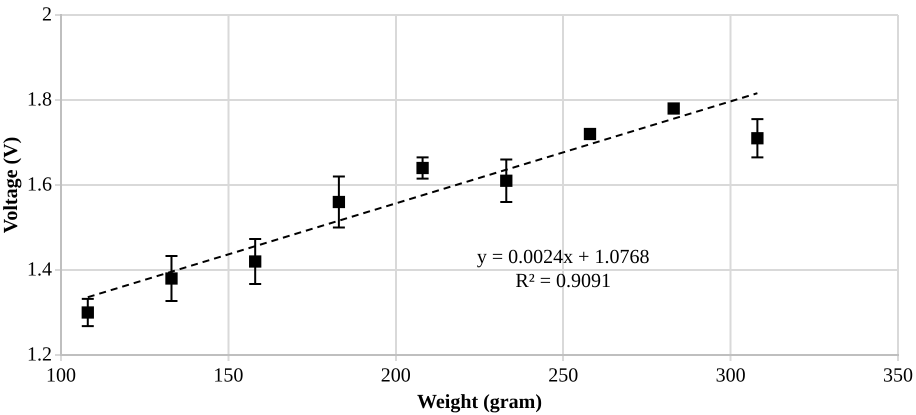 This screenshot has width=916, height=415. Describe the element at coordinates (731, 375) in the screenshot. I see `x-tick-label: 300` at that location.